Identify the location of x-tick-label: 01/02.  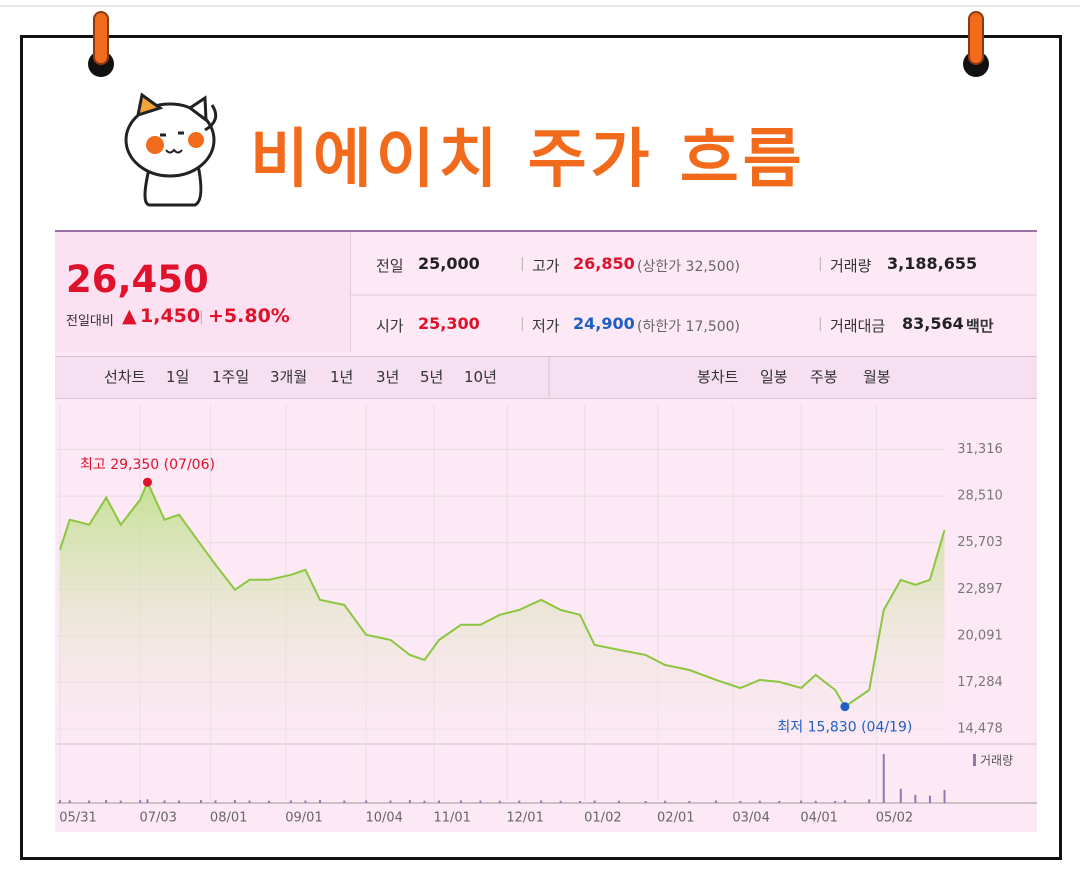
(602, 818).